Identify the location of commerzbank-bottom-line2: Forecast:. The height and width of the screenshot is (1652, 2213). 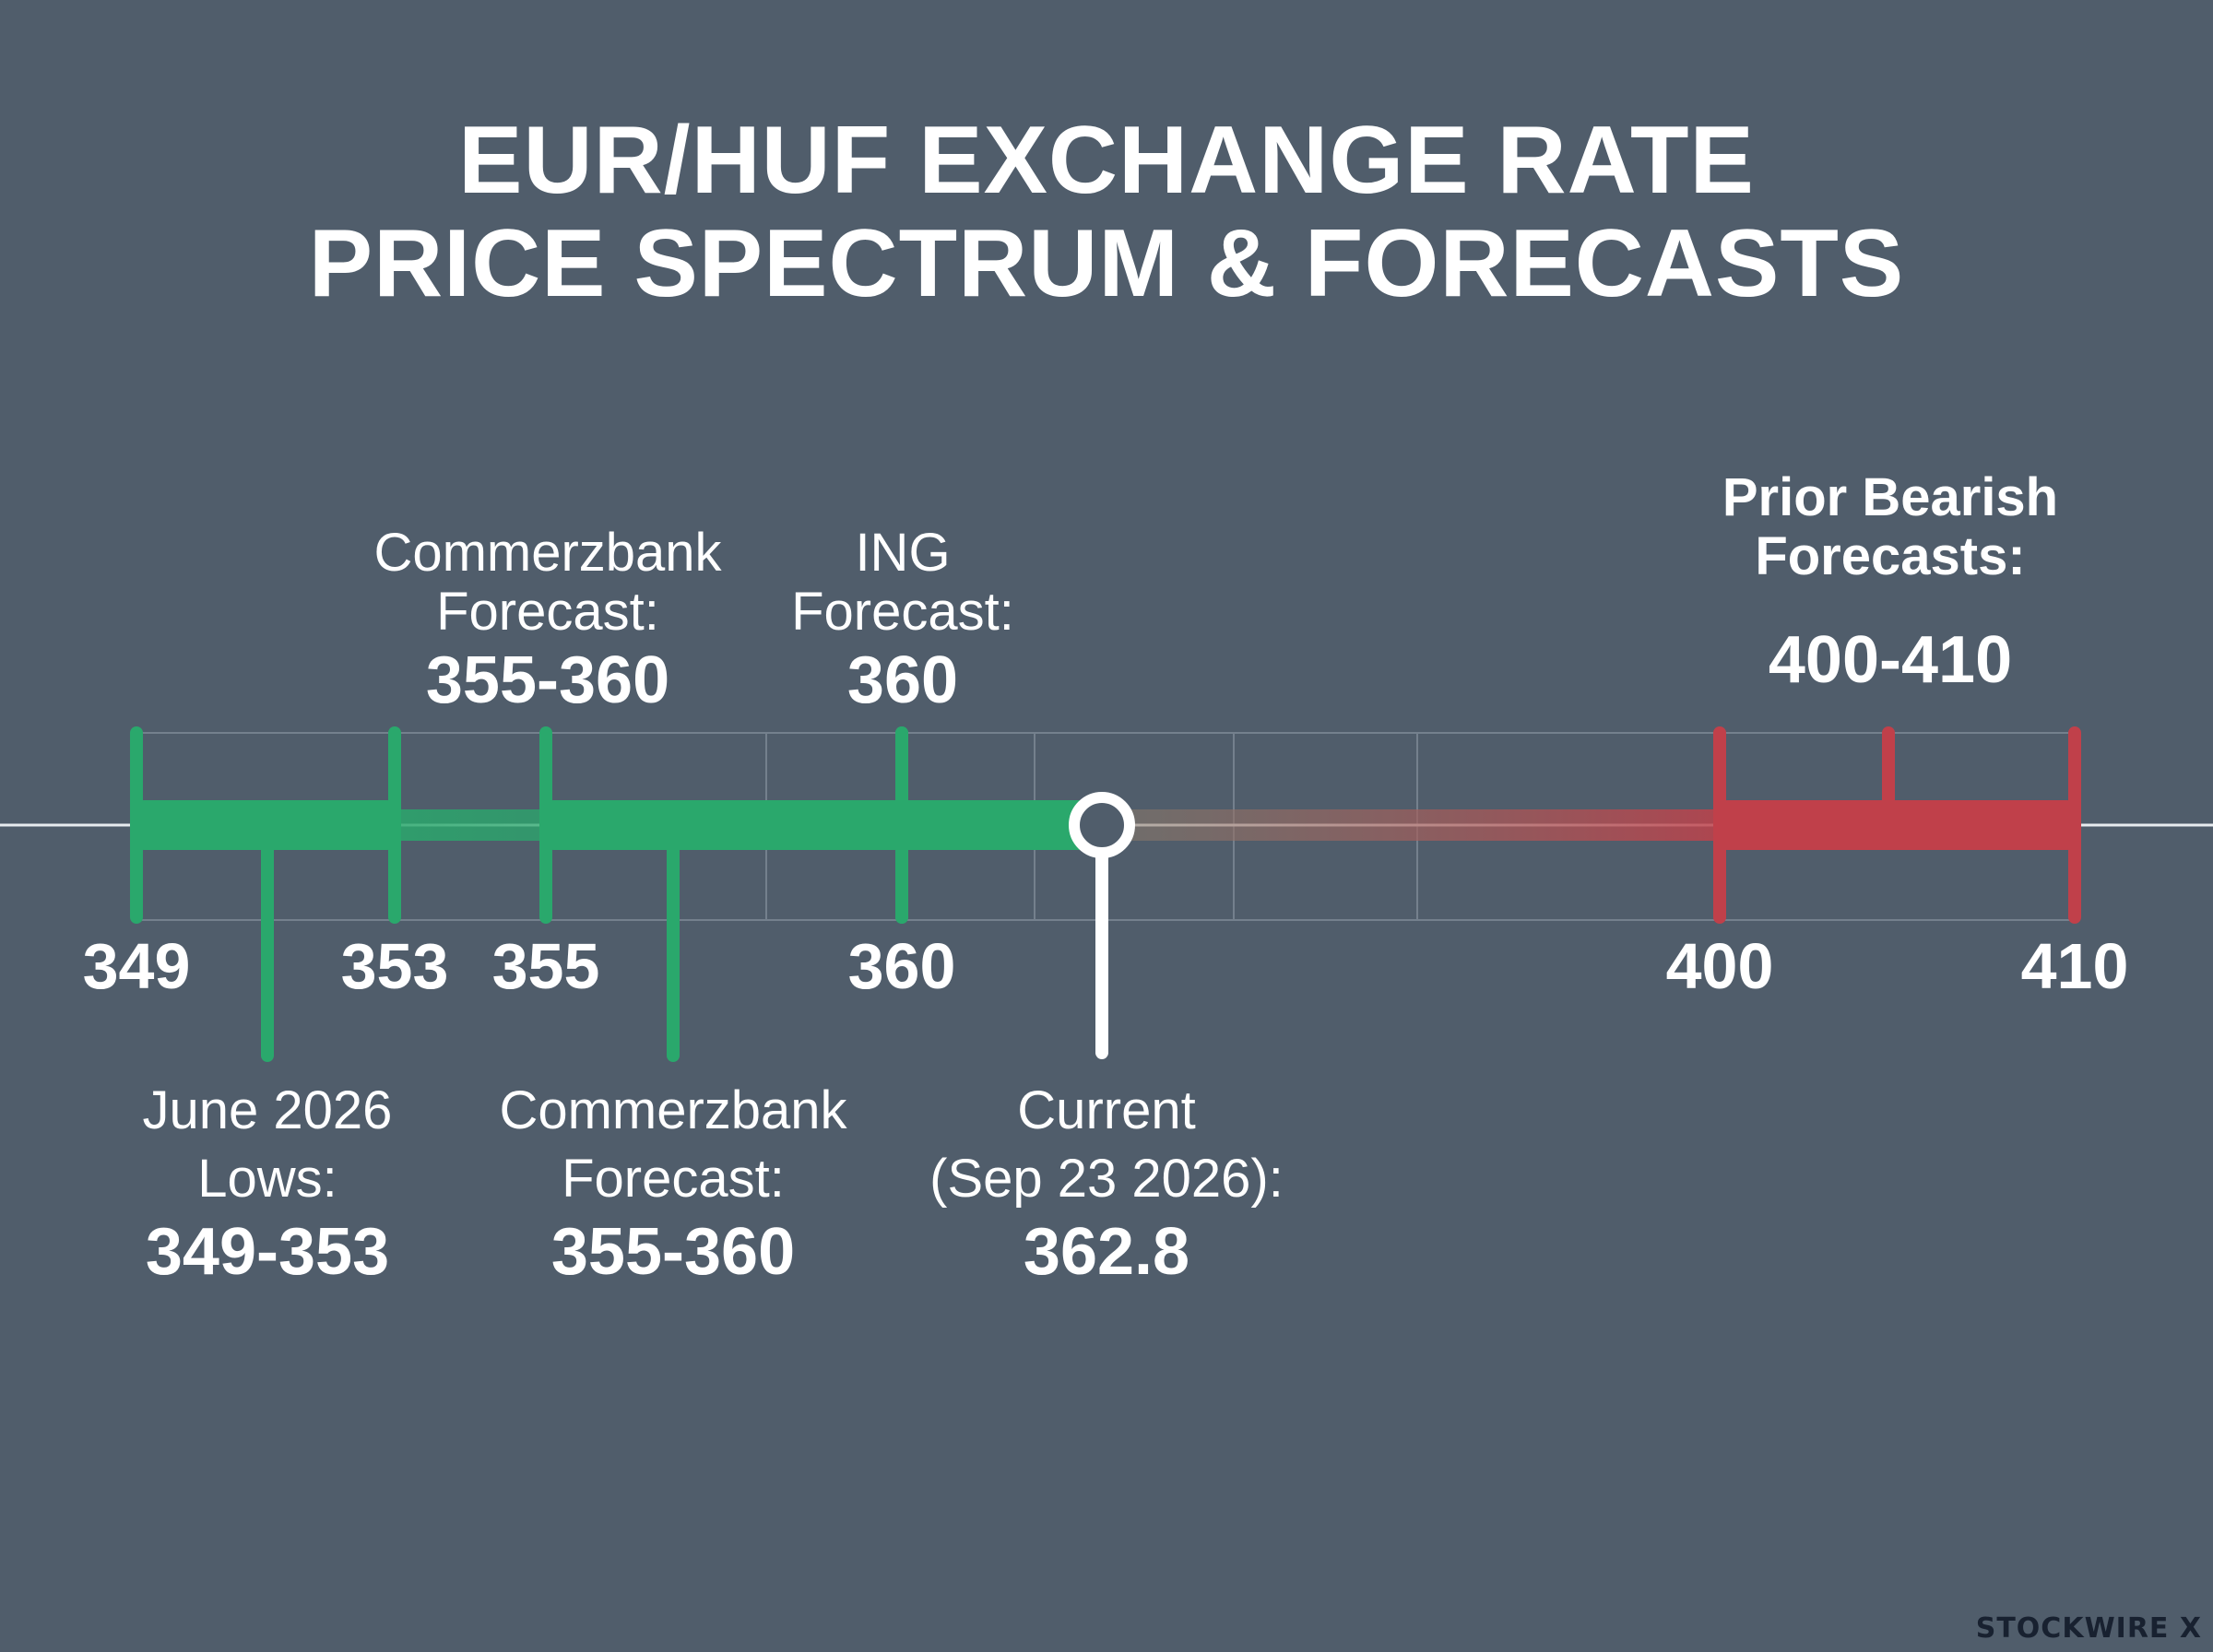
(673, 1179).